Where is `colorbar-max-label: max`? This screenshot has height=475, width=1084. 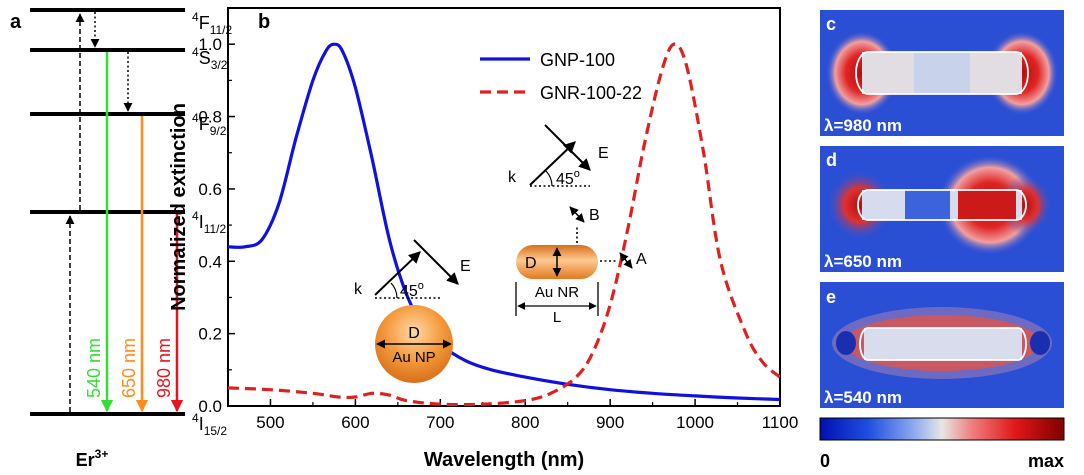
colorbar-max-label: max is located at coordinates (1046, 461).